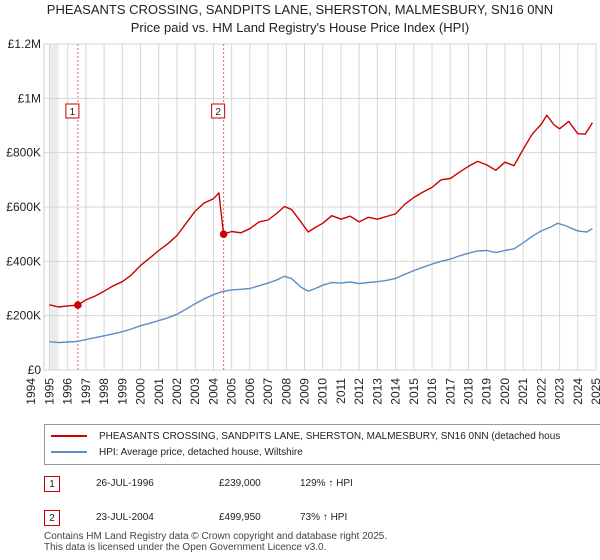  What do you see at coordinates (487, 391) in the screenshot?
I see `x-tick-label: 2019` at bounding box center [487, 391].